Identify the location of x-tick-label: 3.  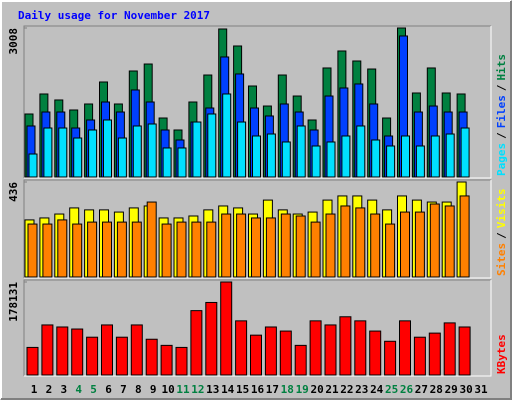
(63, 389).